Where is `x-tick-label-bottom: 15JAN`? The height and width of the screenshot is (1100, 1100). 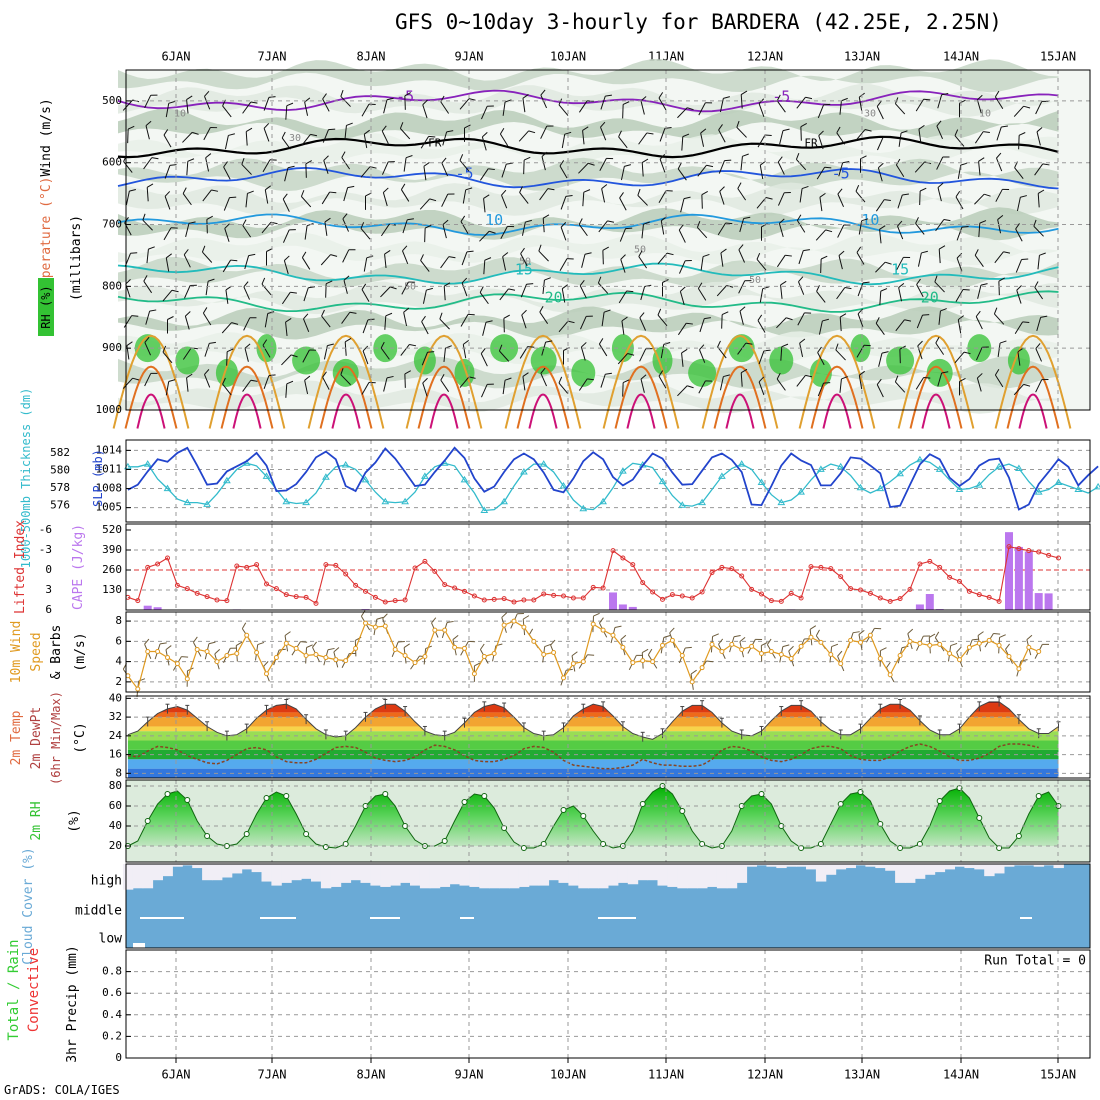 x-tick-label-bottom: 15JAN is located at coordinates (1058, 1075).